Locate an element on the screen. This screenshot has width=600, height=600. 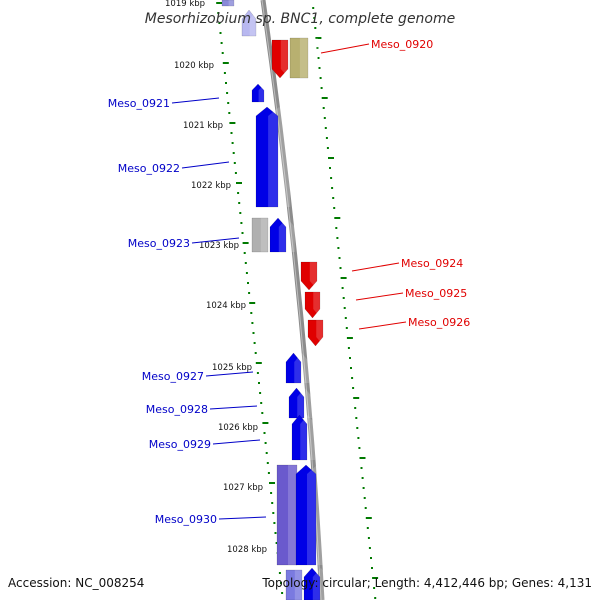
gene-label: Meso_0927 is located at coordinates (173, 376).